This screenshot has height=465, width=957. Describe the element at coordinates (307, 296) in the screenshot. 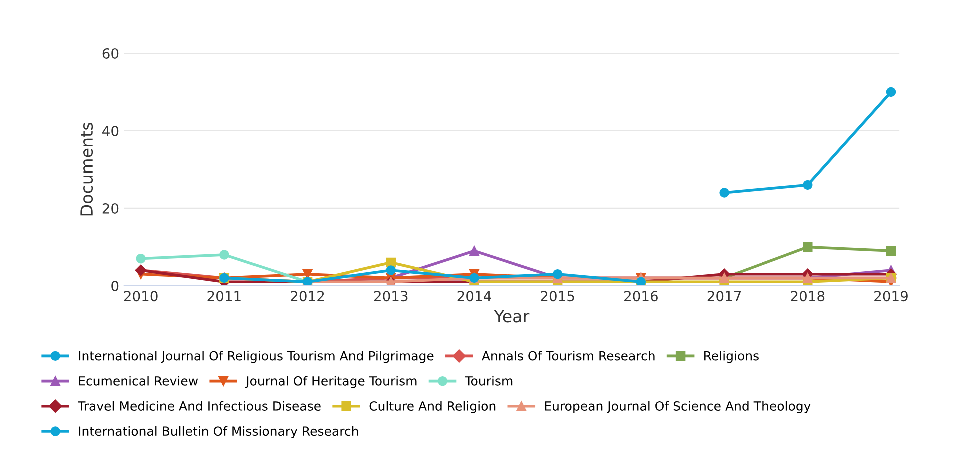

I see `x-tick-label: 2012` at that location.